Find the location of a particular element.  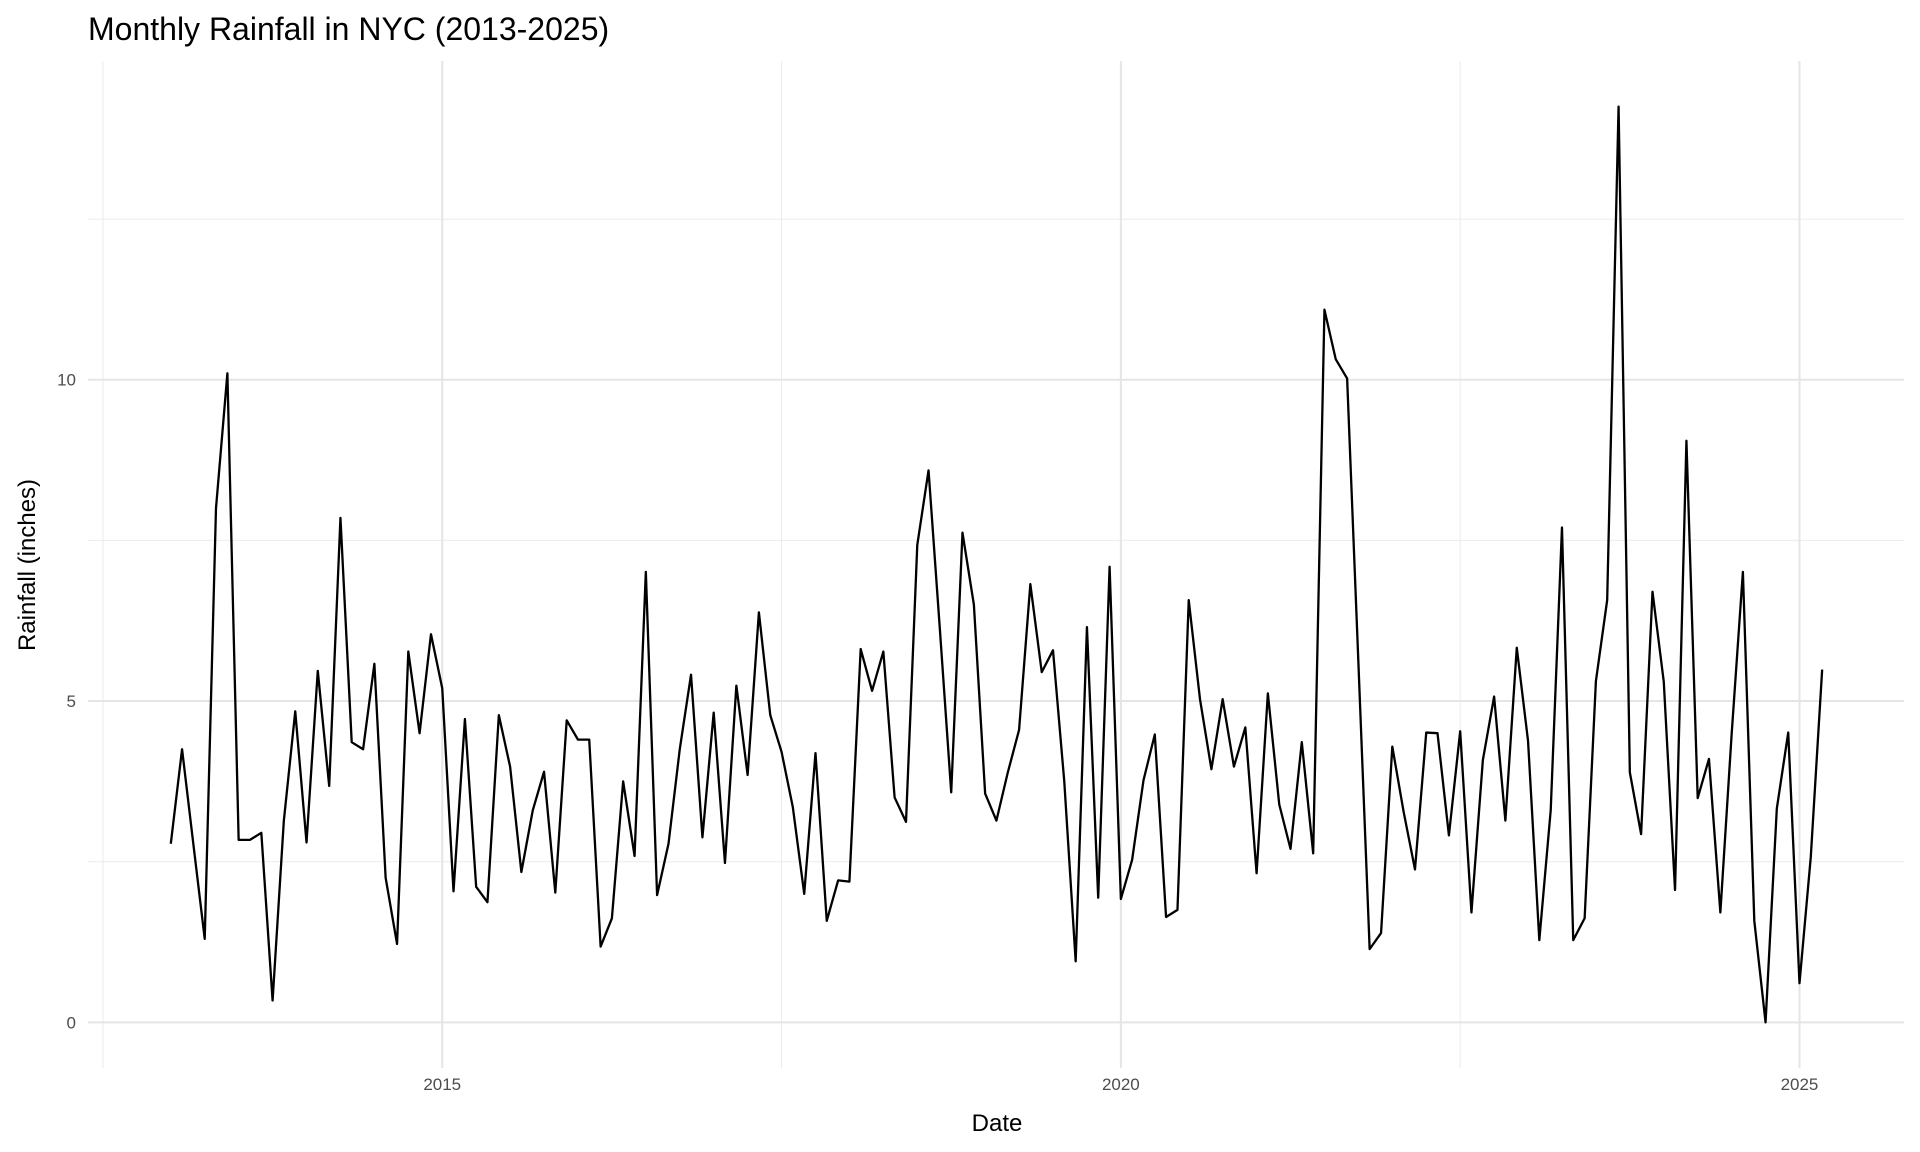

x-axis-title: Date is located at coordinates (997, 1123).